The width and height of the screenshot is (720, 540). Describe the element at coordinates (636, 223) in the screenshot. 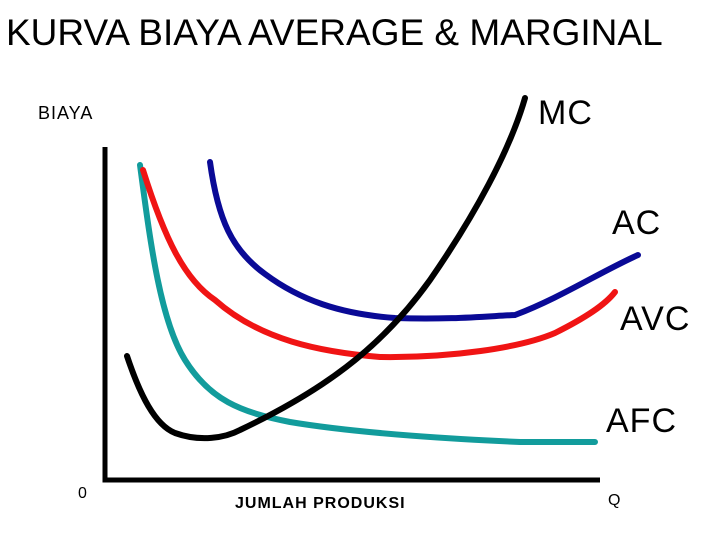

I see `ac-label: AC` at that location.